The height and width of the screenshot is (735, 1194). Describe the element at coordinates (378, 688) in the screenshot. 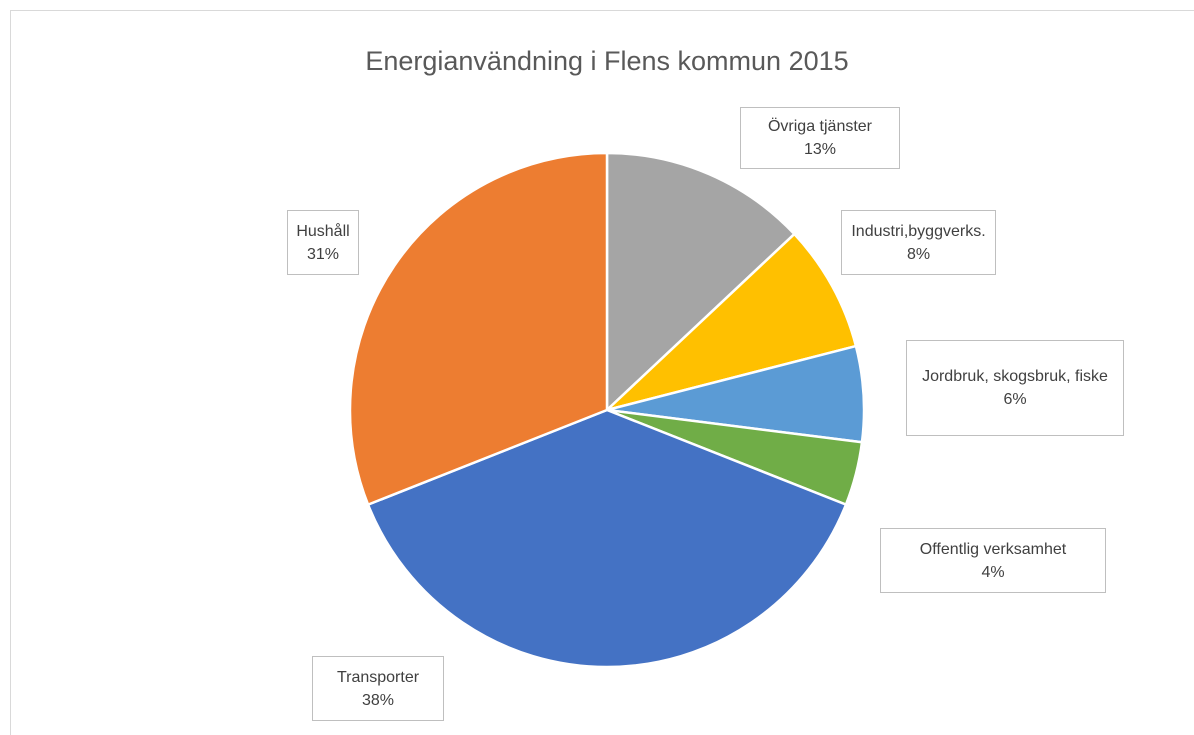

I see `data-label: Transporter 38%` at that location.